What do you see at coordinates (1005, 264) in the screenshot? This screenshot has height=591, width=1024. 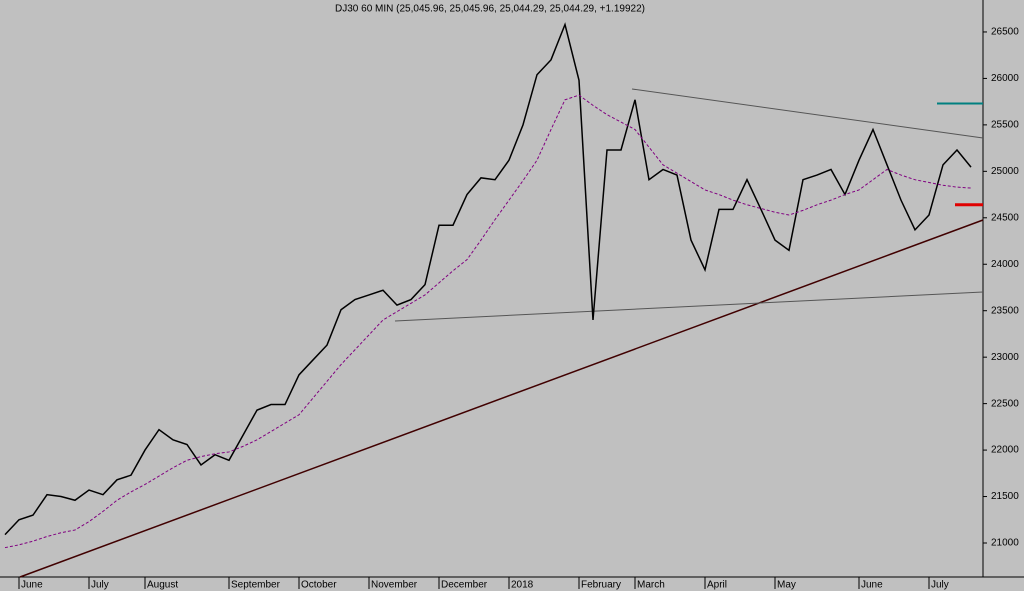 I see `y-tick-label: 24000` at bounding box center [1005, 264].